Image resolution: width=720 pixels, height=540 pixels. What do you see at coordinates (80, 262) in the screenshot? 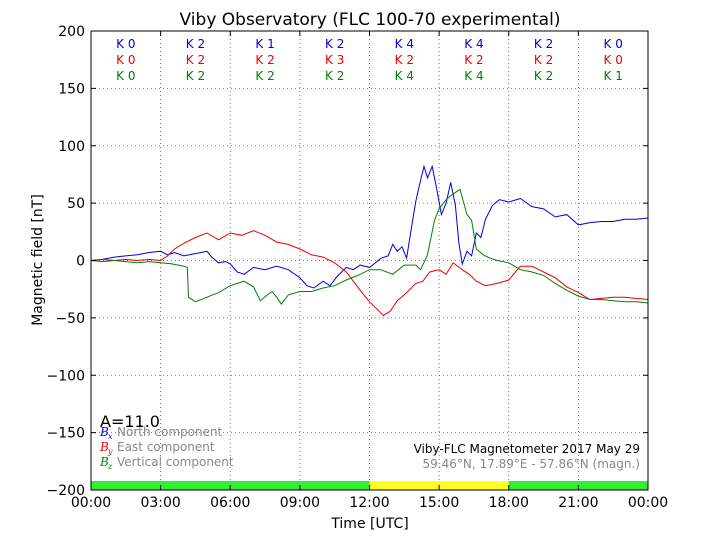
I see `y-tick-label: 0` at bounding box center [80, 262].